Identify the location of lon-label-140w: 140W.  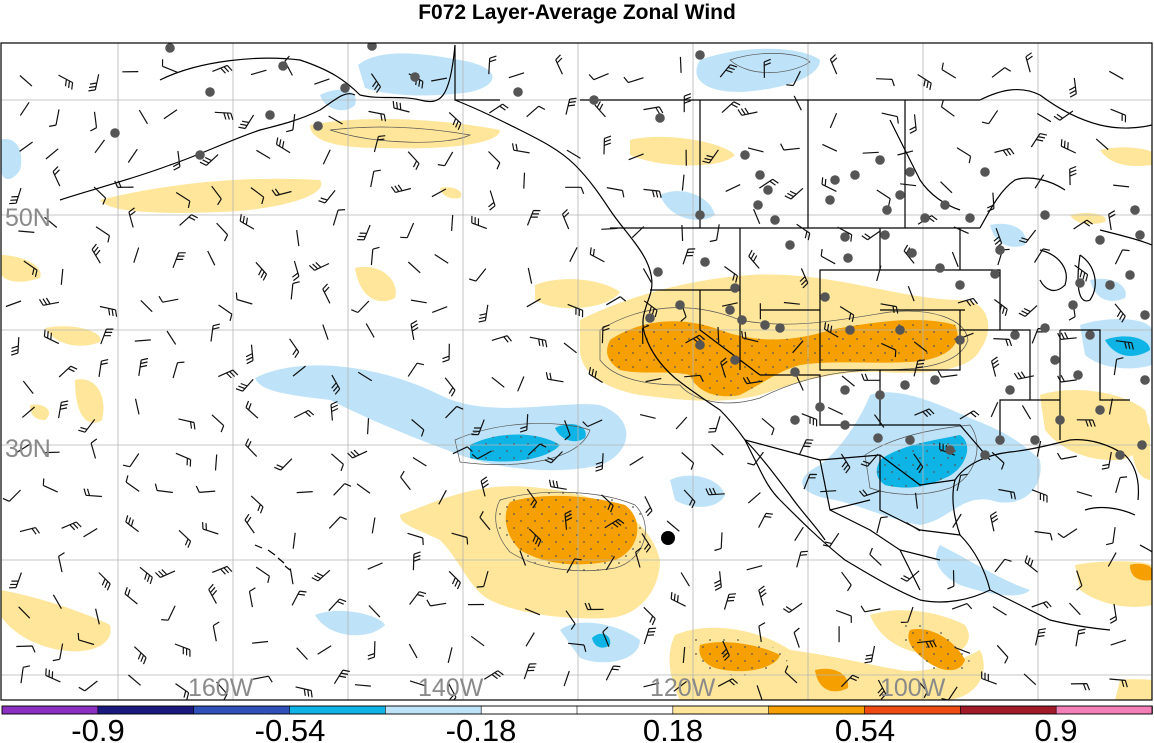
(451, 688).